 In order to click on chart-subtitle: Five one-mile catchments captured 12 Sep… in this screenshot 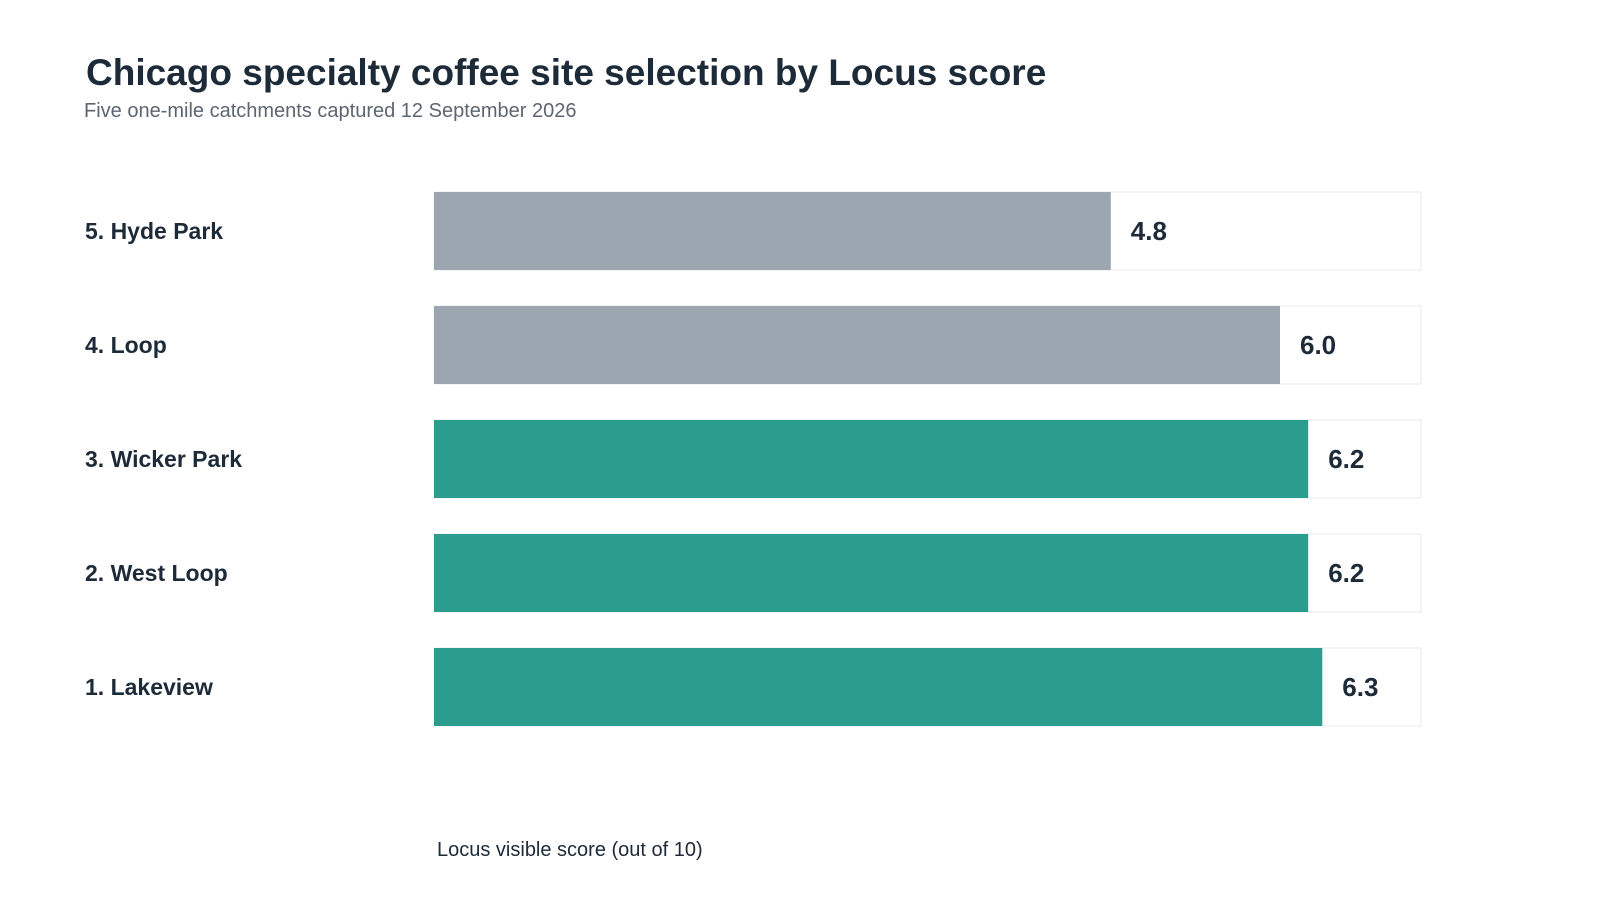, I will do `click(330, 111)`.